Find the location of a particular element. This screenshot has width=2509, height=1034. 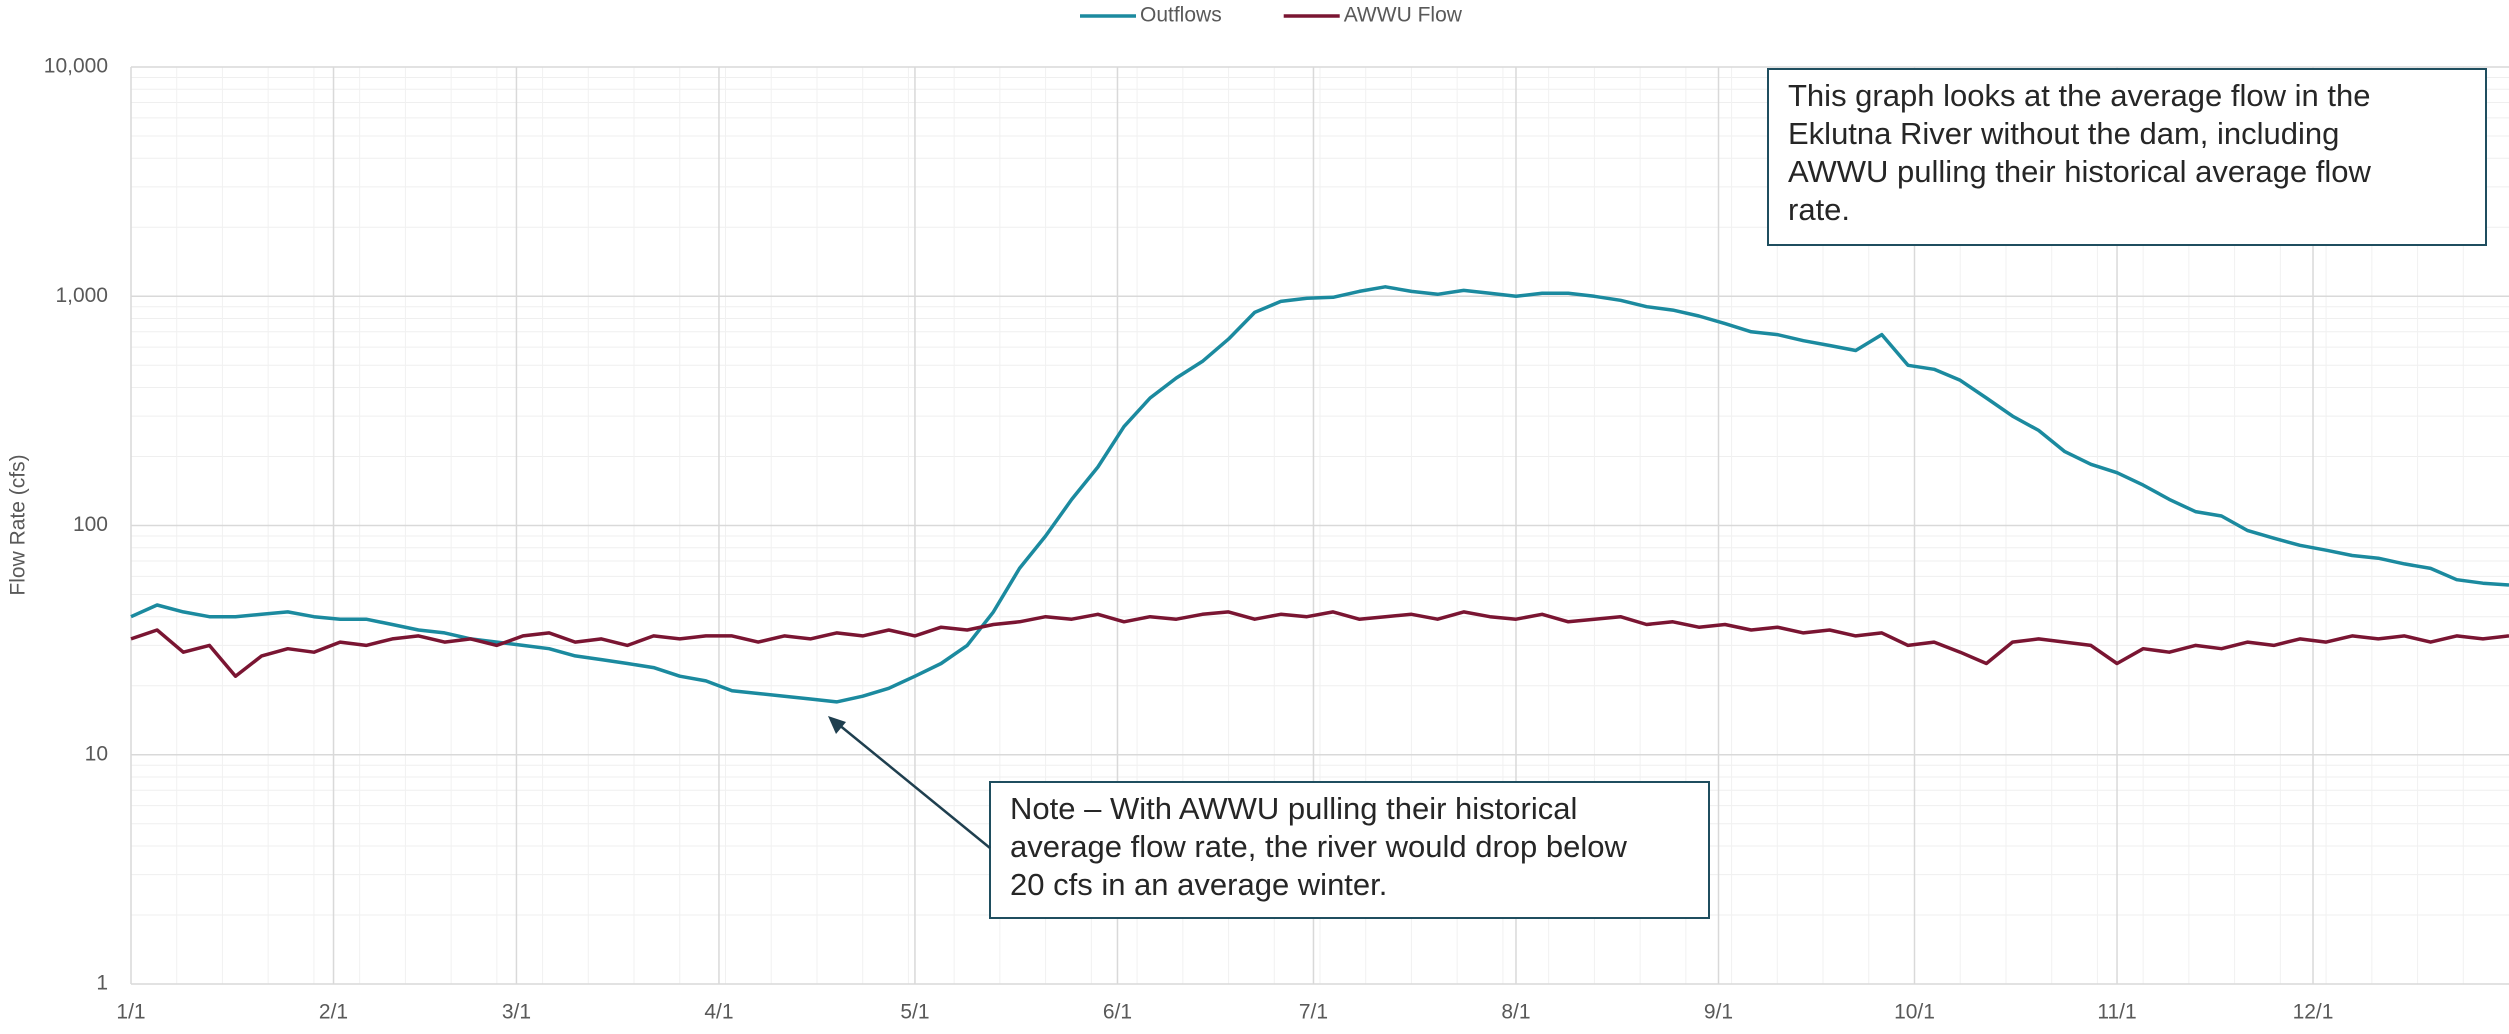

y-tick-label: 10 is located at coordinates (96, 753).